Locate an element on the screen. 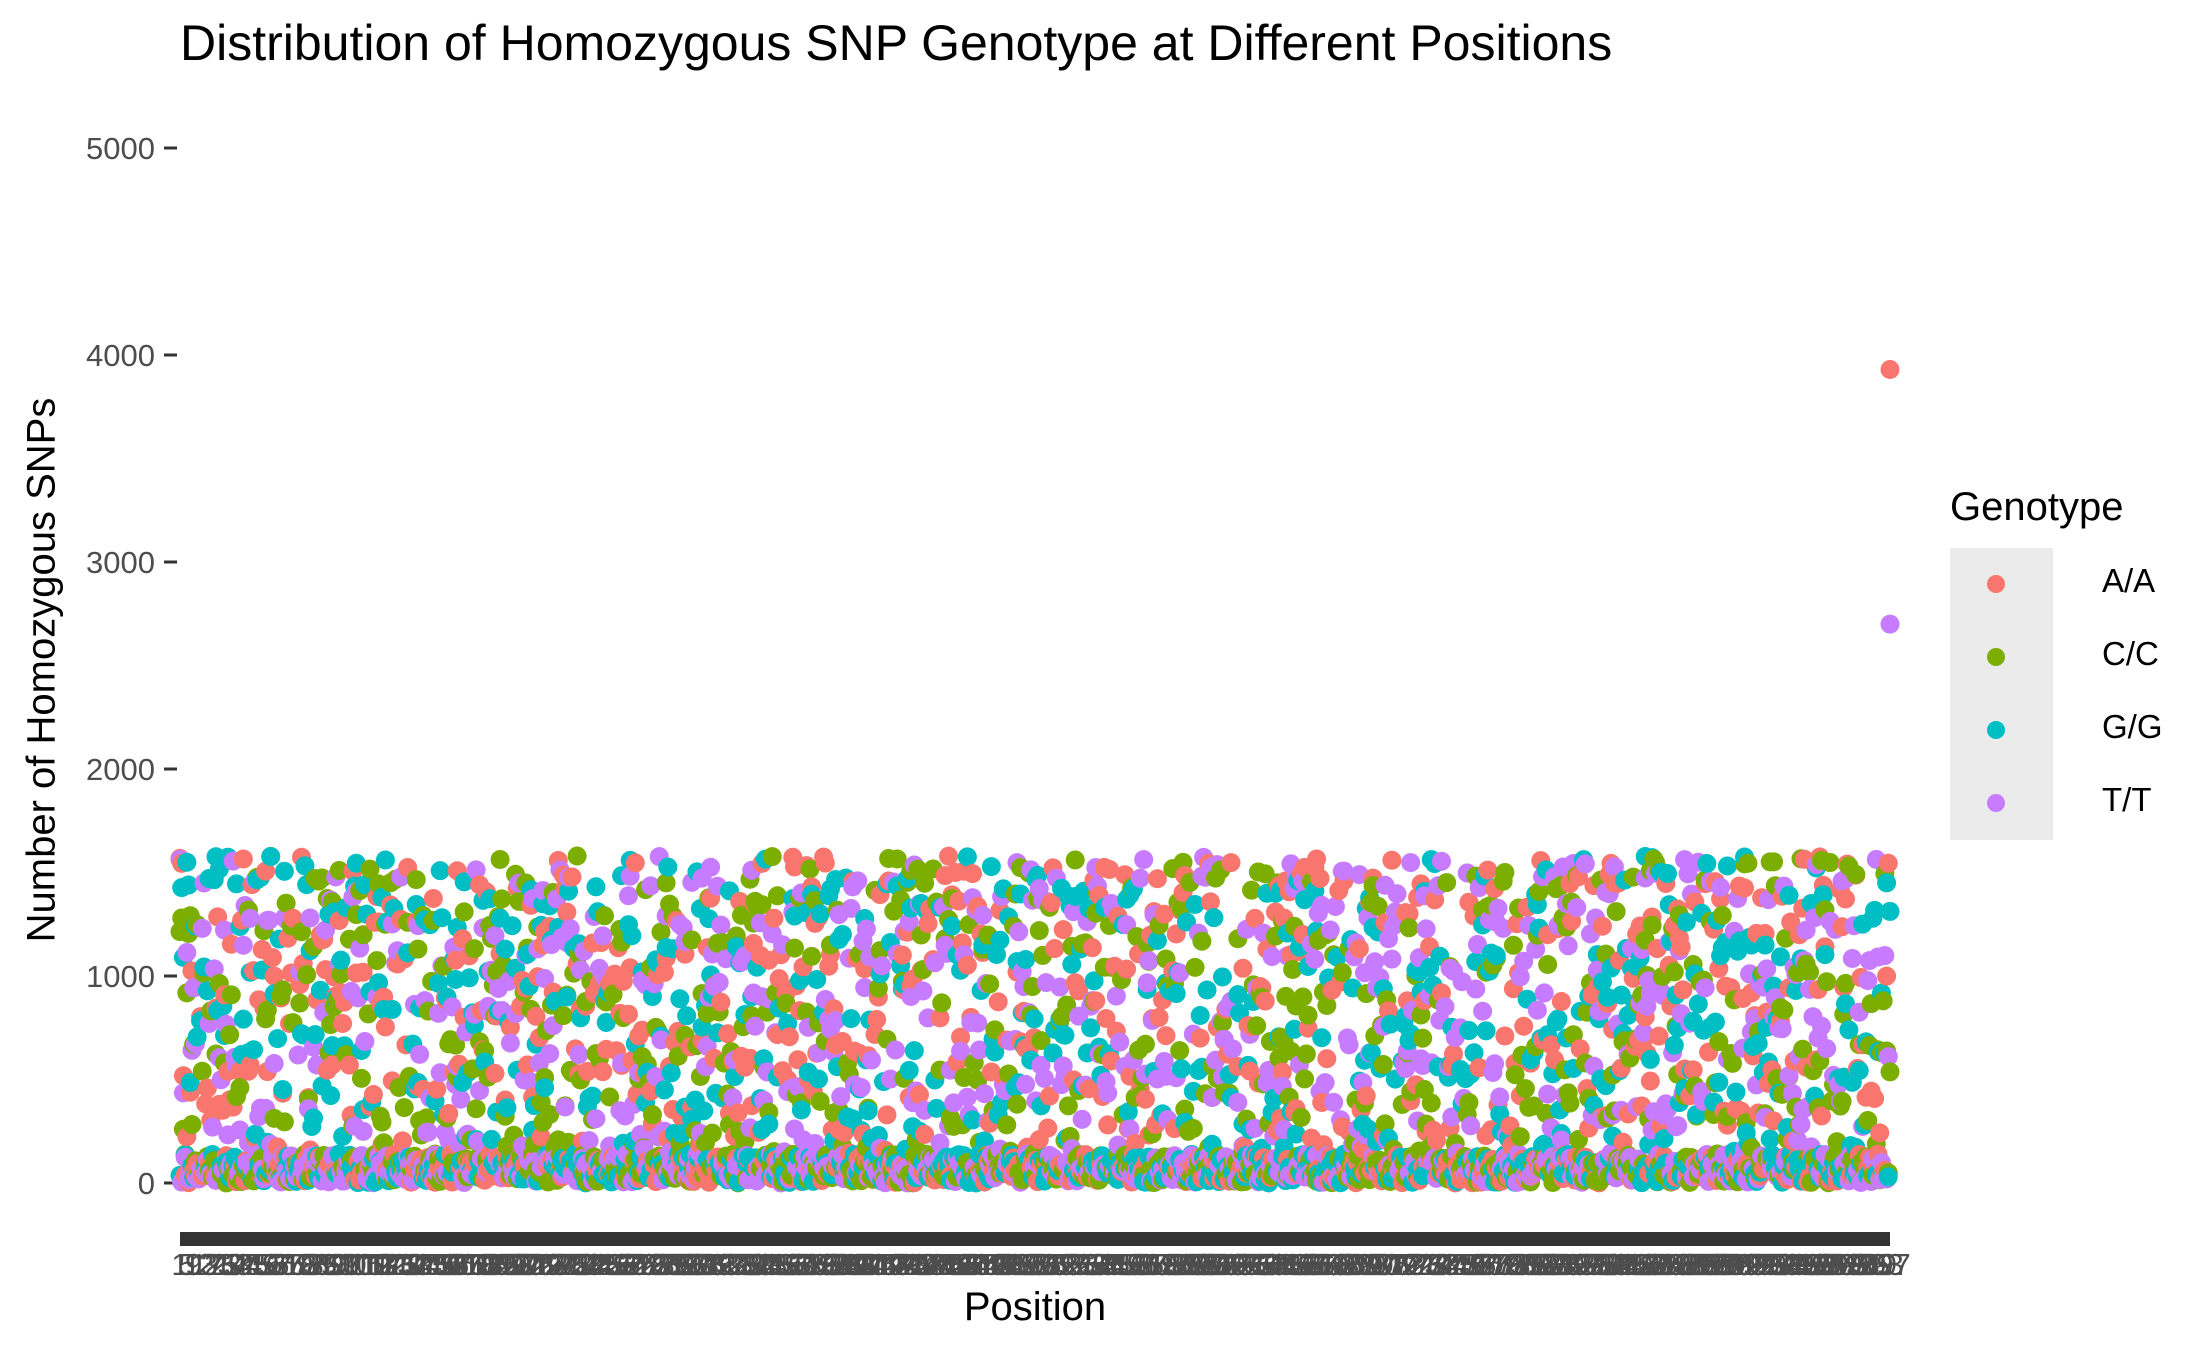  x-tick-label: 461 is located at coordinates (968, 1264).